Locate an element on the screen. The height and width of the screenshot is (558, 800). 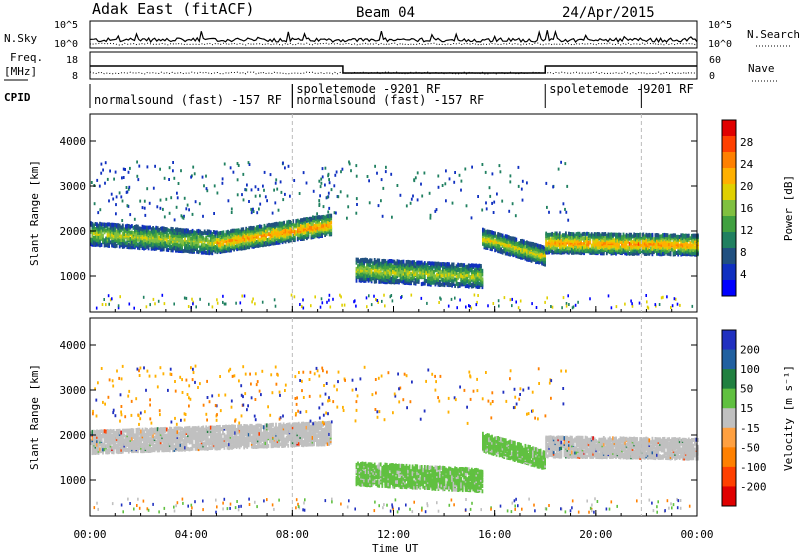
ytick-label: 4000 is located at coordinates (73, 141).